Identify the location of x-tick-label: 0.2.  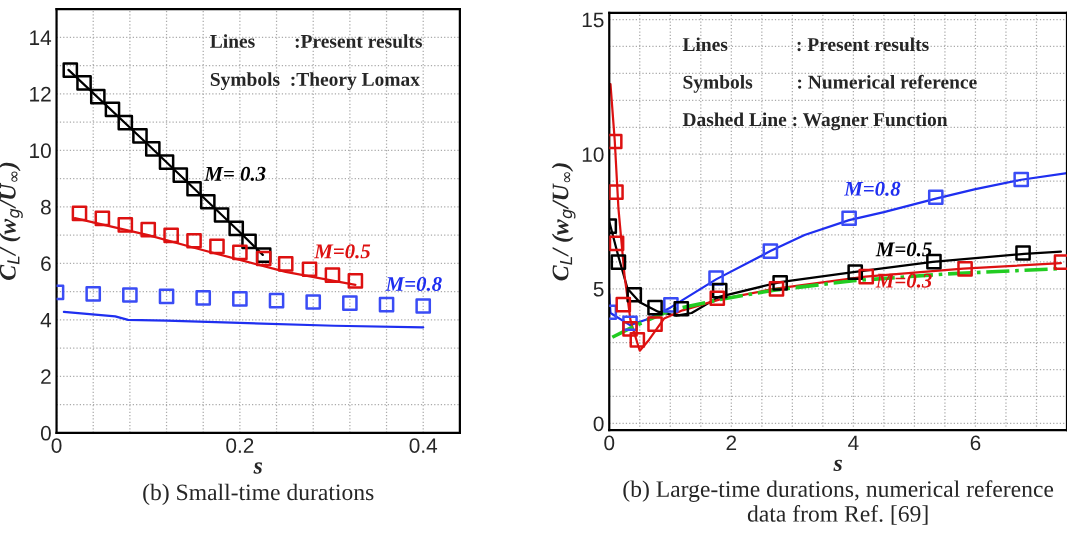
(240, 445).